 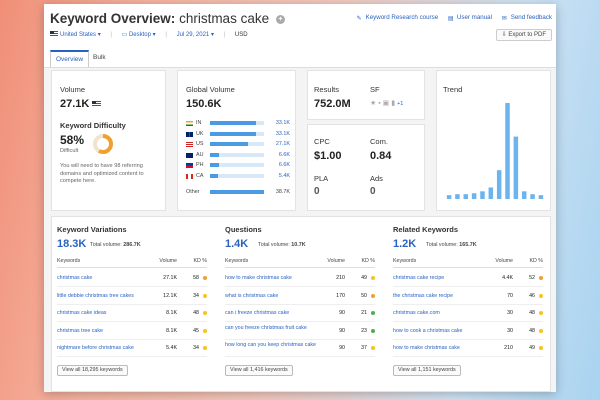 What do you see at coordinates (364, 313) in the screenshot?
I see `keyword-kd: 21` at bounding box center [364, 313].